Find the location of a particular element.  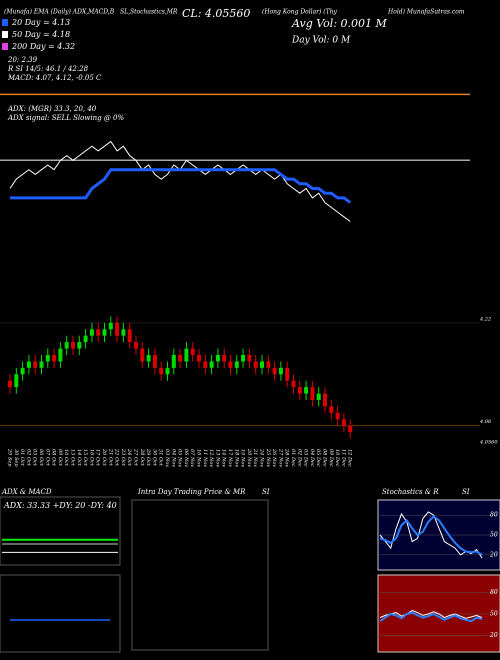

intraday-si: SI is located at coordinates (266, 492).